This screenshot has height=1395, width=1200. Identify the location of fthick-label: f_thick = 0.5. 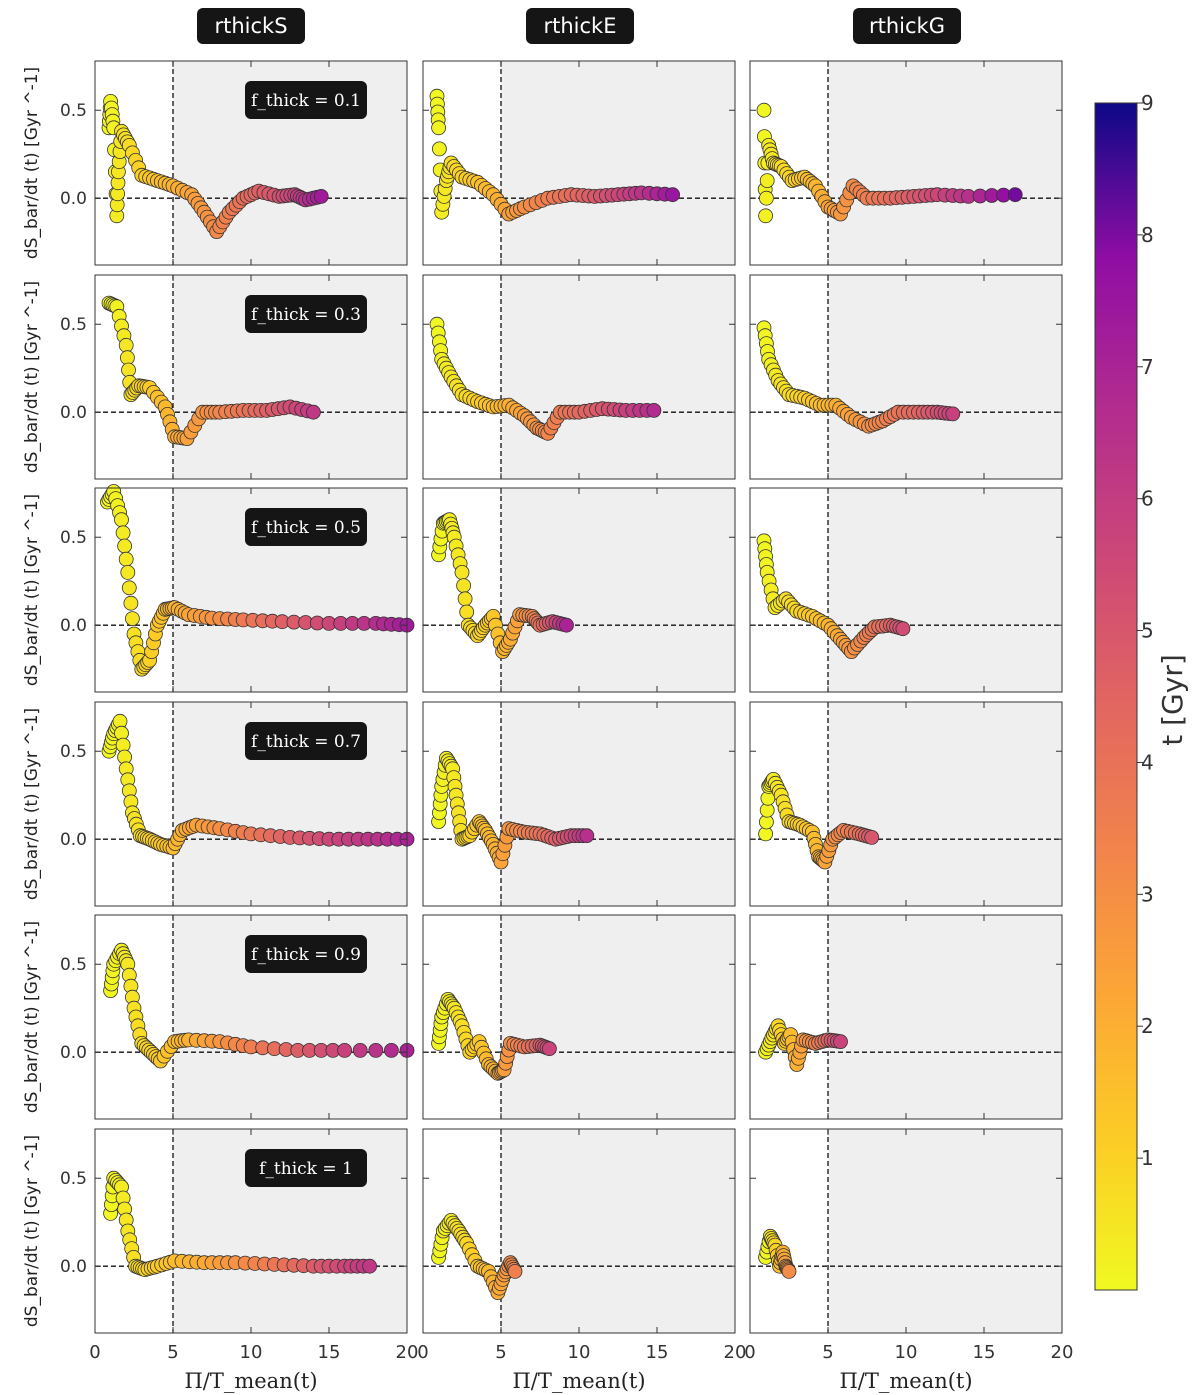
(306, 528).